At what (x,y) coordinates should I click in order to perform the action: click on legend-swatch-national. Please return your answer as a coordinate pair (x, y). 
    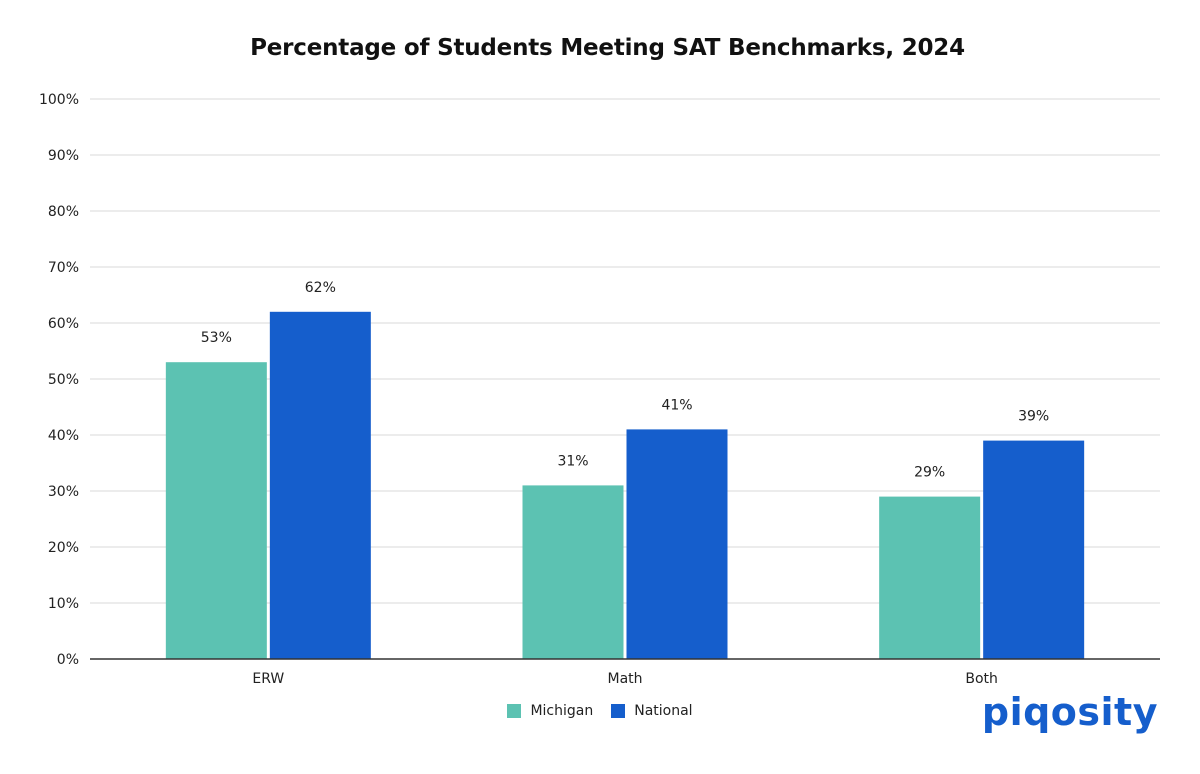
    Looking at the image, I should click on (618, 711).